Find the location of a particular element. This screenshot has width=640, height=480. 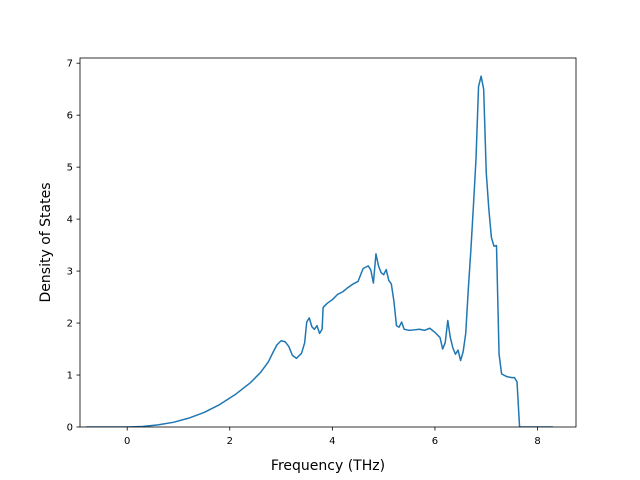

x-tick-label: 2 is located at coordinates (230, 441).